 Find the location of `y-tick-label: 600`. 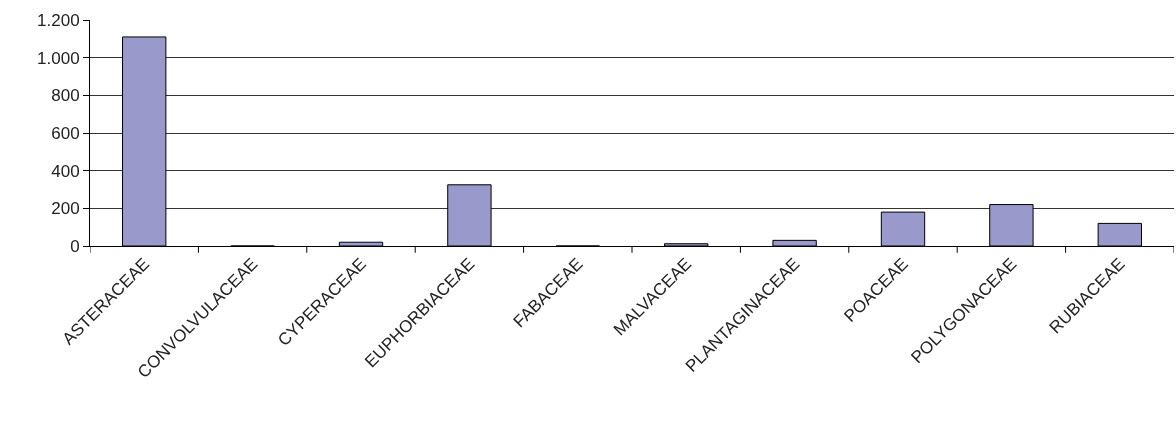

y-tick-label: 600 is located at coordinates (65, 133).